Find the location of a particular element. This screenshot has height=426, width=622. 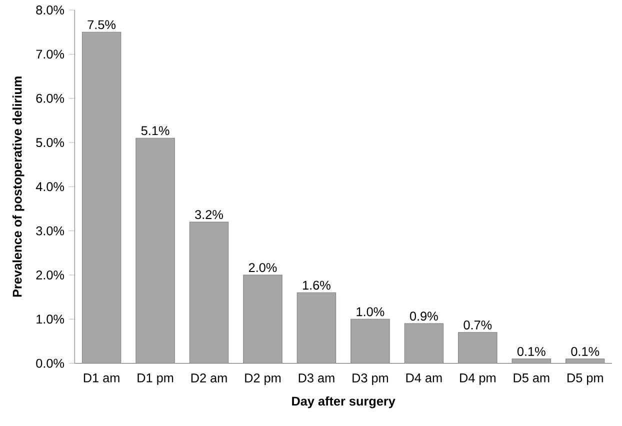

data-label: 3.2% is located at coordinates (209, 215).